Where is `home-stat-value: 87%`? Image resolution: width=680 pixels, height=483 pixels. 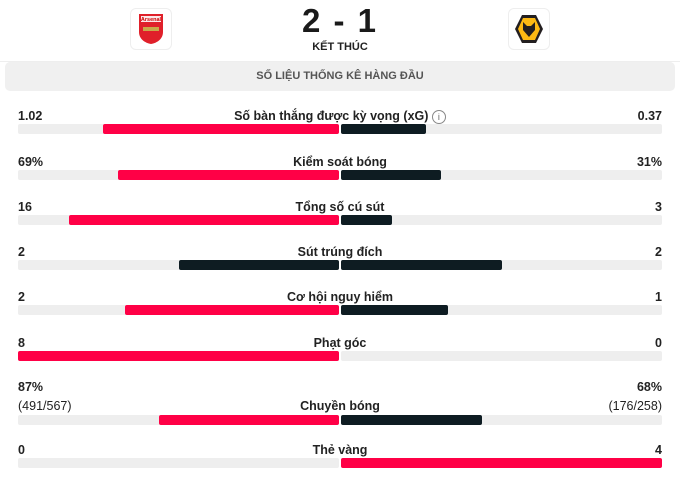
home-stat-value: 87% is located at coordinates (31, 387).